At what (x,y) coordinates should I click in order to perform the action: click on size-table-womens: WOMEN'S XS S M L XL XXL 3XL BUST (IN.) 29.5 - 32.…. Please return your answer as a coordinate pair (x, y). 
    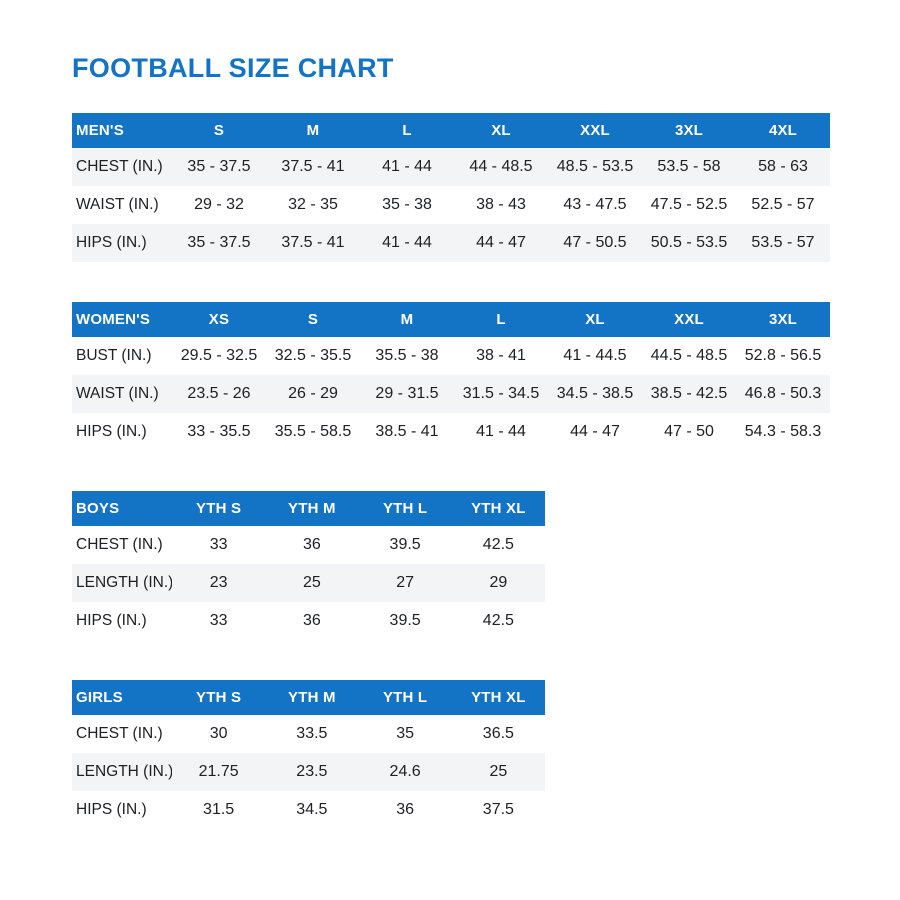
    Looking at the image, I should click on (451, 376).